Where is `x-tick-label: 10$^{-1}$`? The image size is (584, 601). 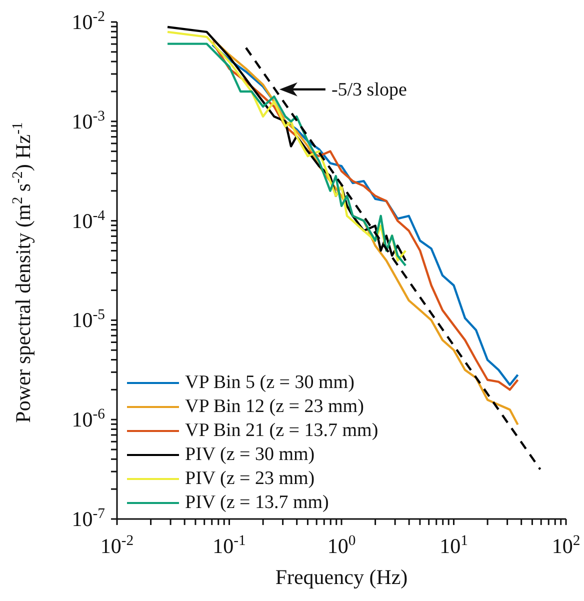 x-tick-label: 10$^{-1}$ is located at coordinates (229, 545).